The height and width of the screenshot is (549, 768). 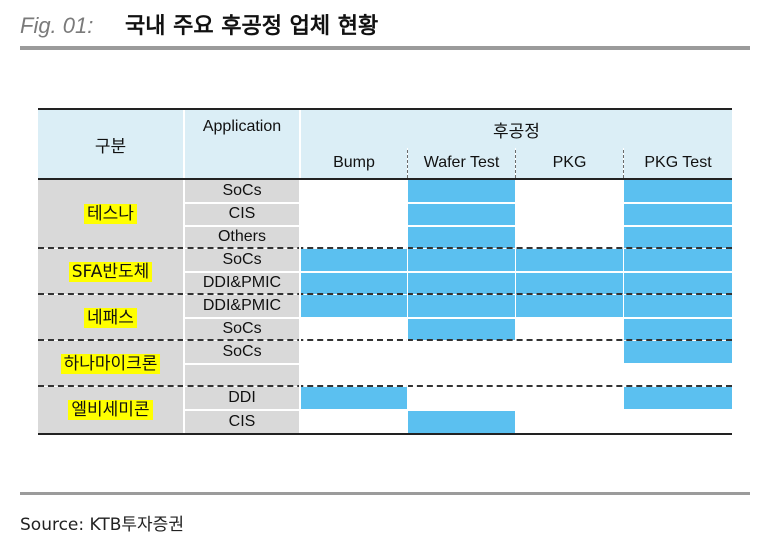 I want to click on header-group-cell: 구분, so click(x=110, y=144).